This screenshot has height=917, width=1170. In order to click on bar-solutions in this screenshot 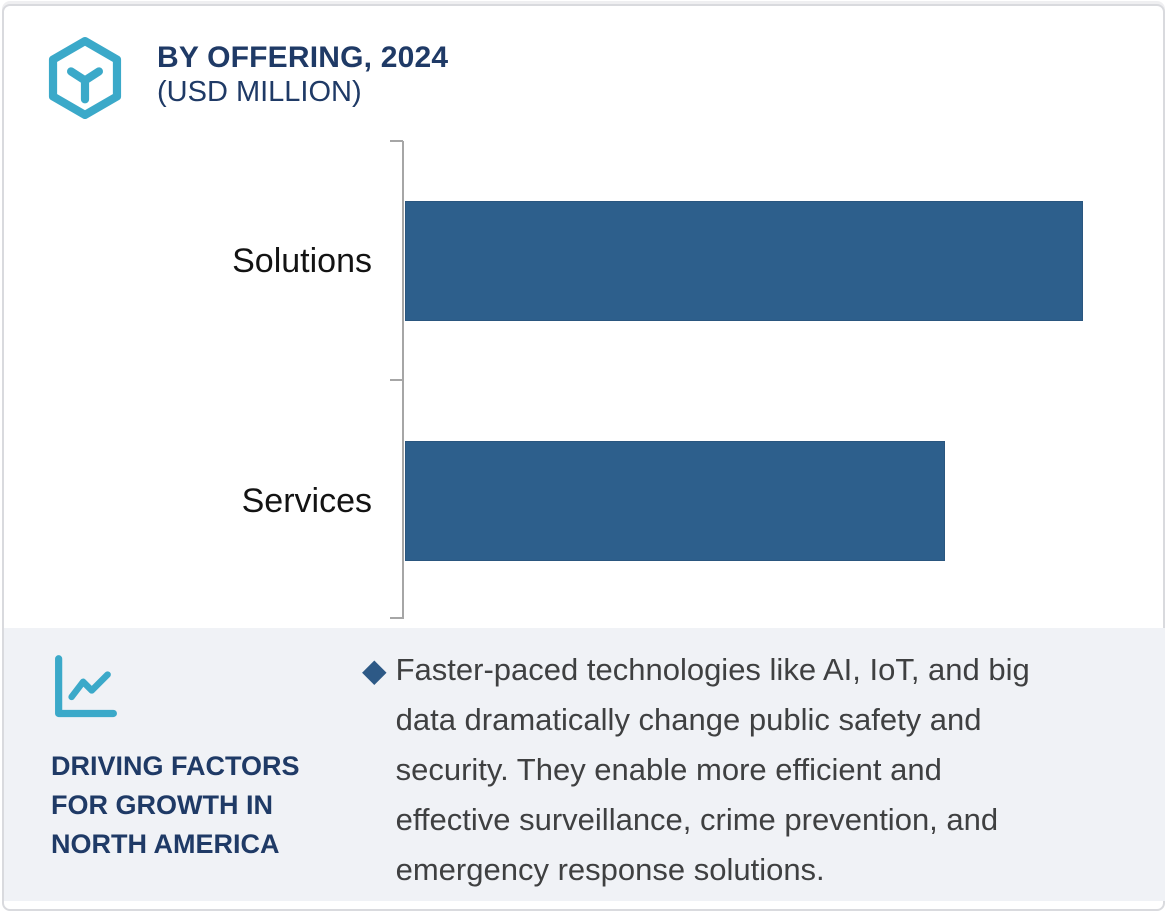, I will do `click(744, 261)`.